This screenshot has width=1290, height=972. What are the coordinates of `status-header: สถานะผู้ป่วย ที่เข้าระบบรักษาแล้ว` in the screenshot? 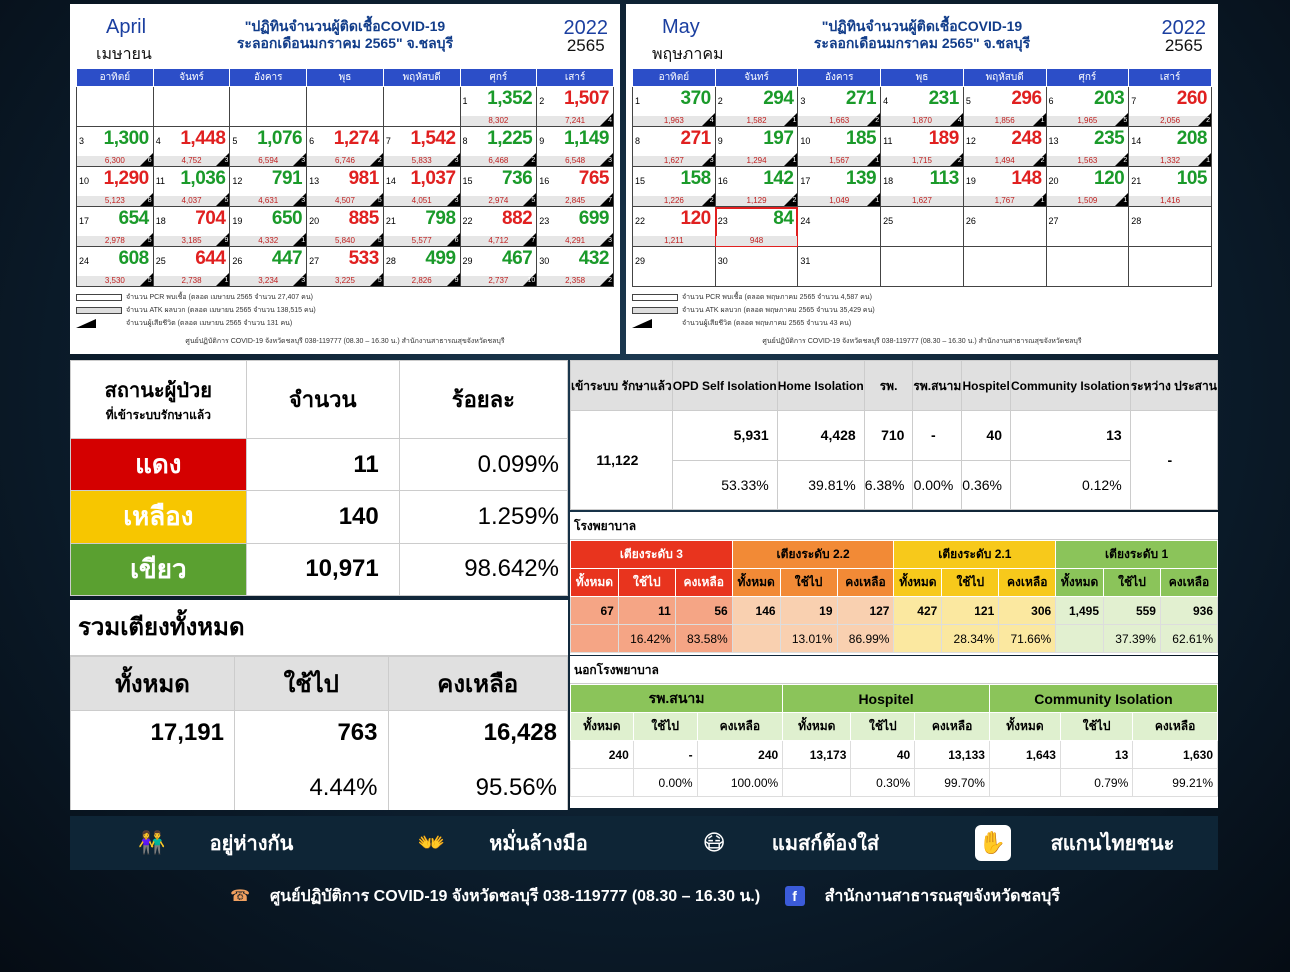 It's located at (158, 399).